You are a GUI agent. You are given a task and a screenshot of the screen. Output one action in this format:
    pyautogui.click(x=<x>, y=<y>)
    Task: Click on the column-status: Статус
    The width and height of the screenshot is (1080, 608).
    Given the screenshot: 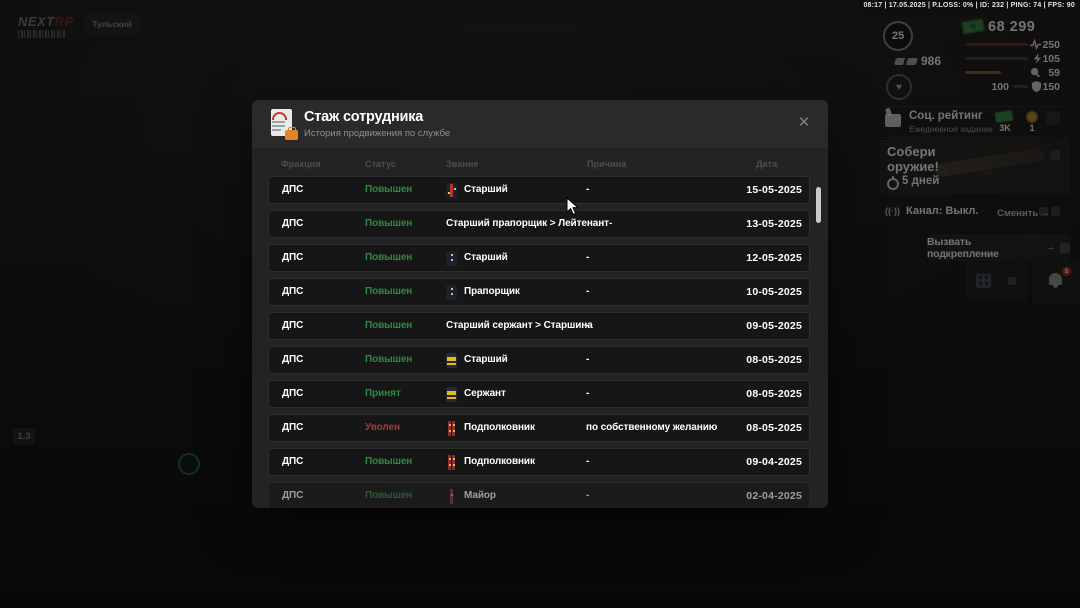 What is the action you would take?
    pyautogui.click(x=380, y=164)
    